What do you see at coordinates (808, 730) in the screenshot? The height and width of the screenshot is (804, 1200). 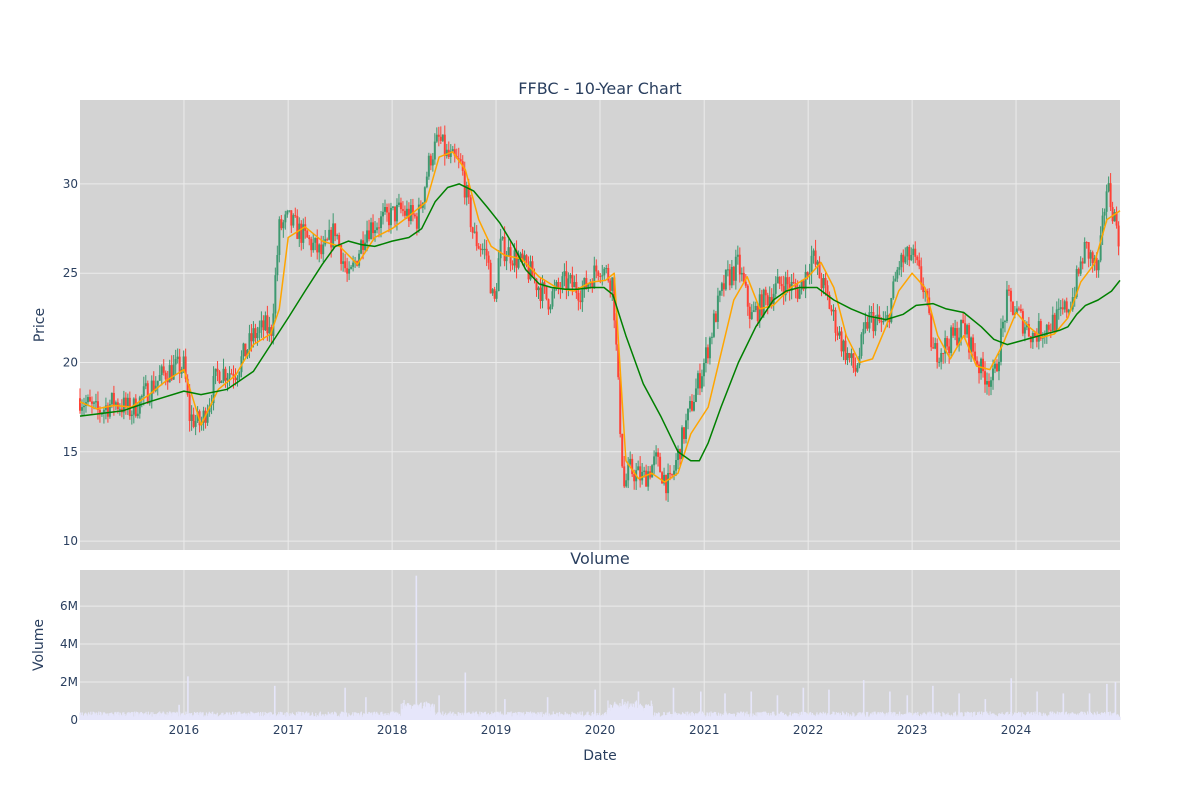 I see `x-tick-label: 2022` at bounding box center [808, 730].